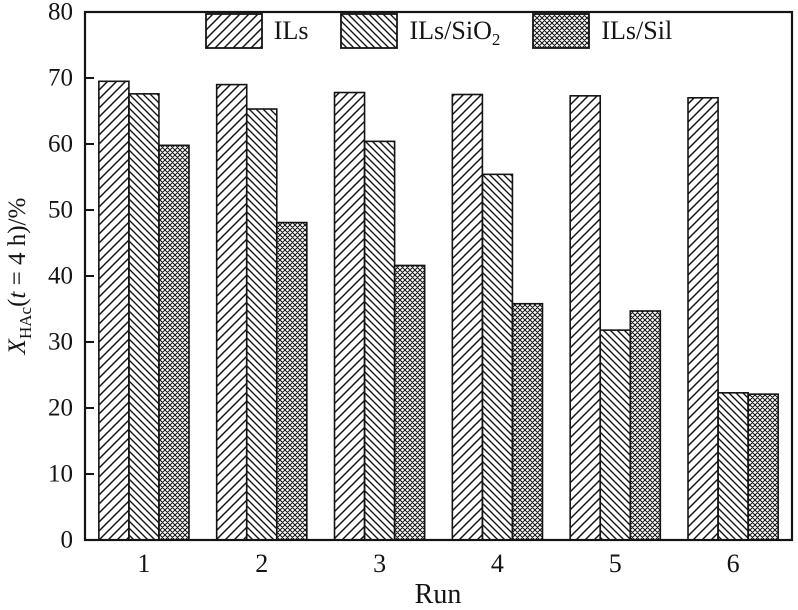  I want to click on y-tick-label: 70, so click(60, 78).